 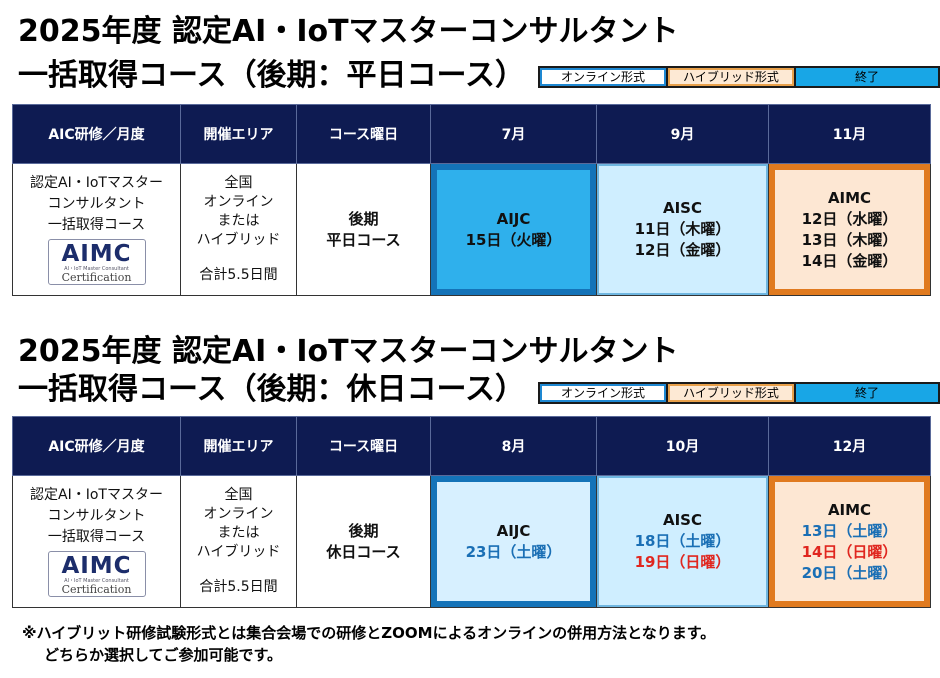 I want to click on aimc-date: 14日（金曜）, so click(x=849, y=260).